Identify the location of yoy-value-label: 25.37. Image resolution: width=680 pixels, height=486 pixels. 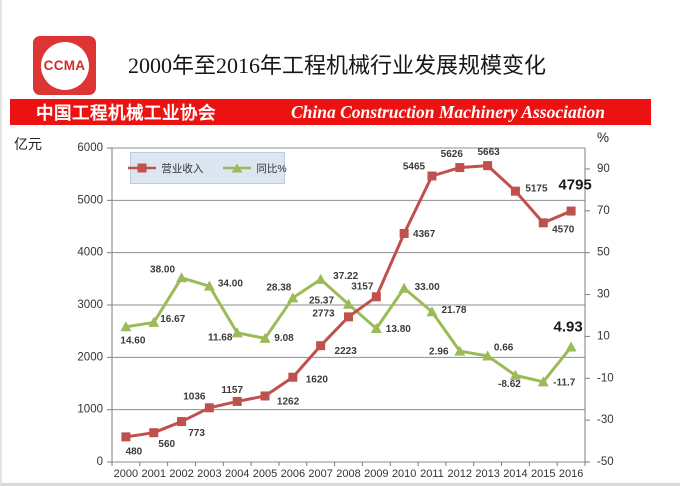
(321, 301).